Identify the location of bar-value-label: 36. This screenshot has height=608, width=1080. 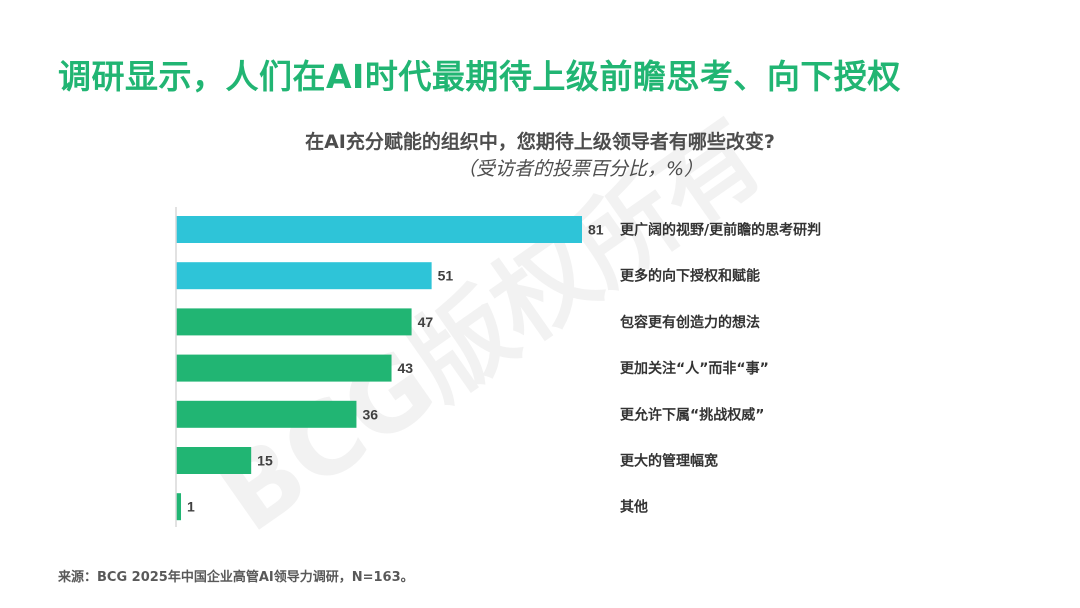
(370, 414).